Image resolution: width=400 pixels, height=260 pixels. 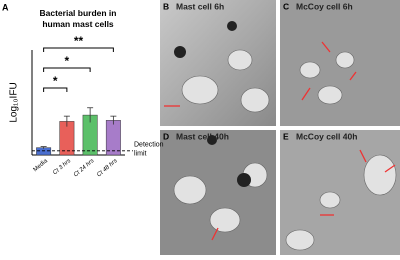 What do you see at coordinates (78, 18) in the screenshot?
I see `chart-title: Bacterial burden in human mast cells` at bounding box center [78, 18].